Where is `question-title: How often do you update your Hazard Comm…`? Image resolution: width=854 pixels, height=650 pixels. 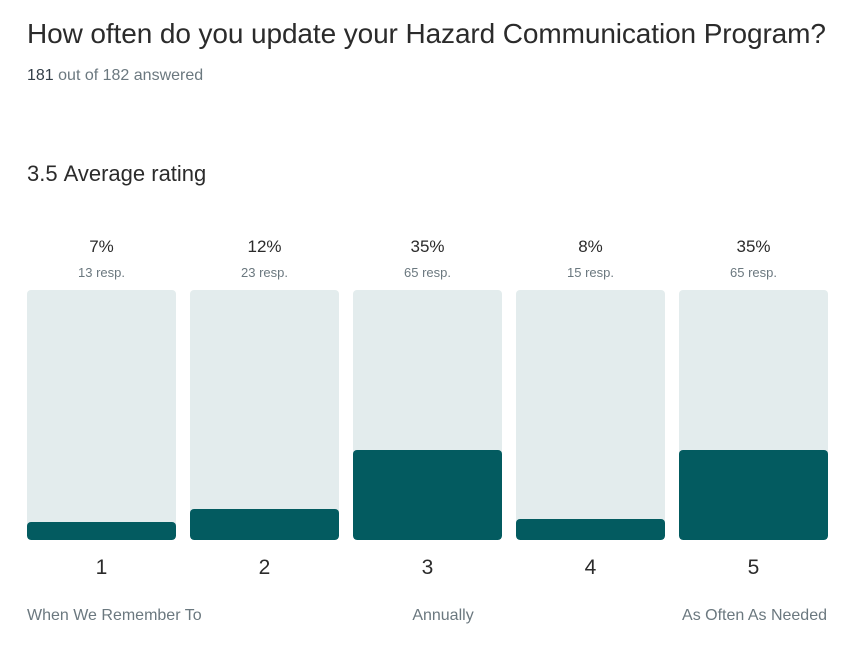
question-title: How often do you update your Hazard Comm… is located at coordinates (426, 33).